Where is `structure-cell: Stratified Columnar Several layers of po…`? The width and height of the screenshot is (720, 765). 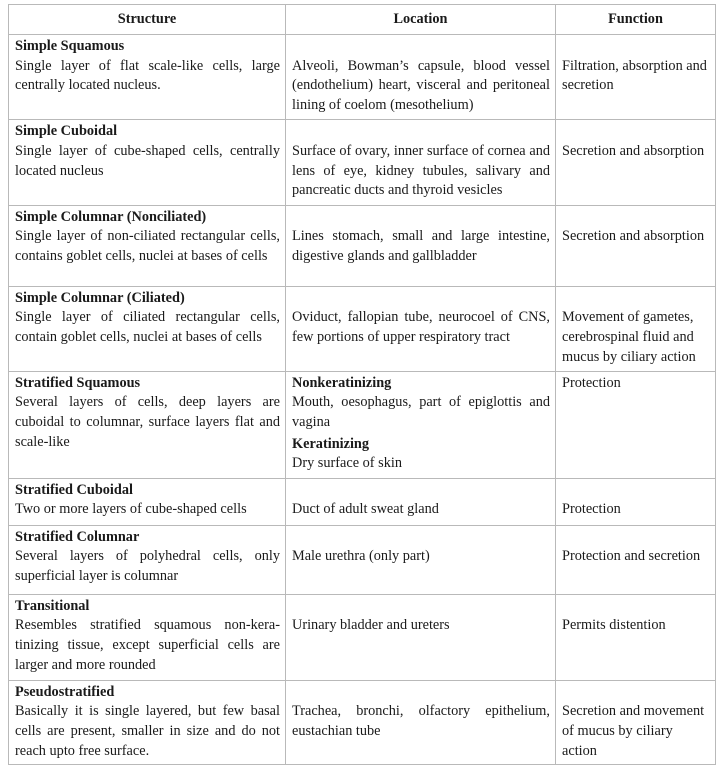 structure-cell: Stratified Columnar Several layers of po… is located at coordinates (147, 559).